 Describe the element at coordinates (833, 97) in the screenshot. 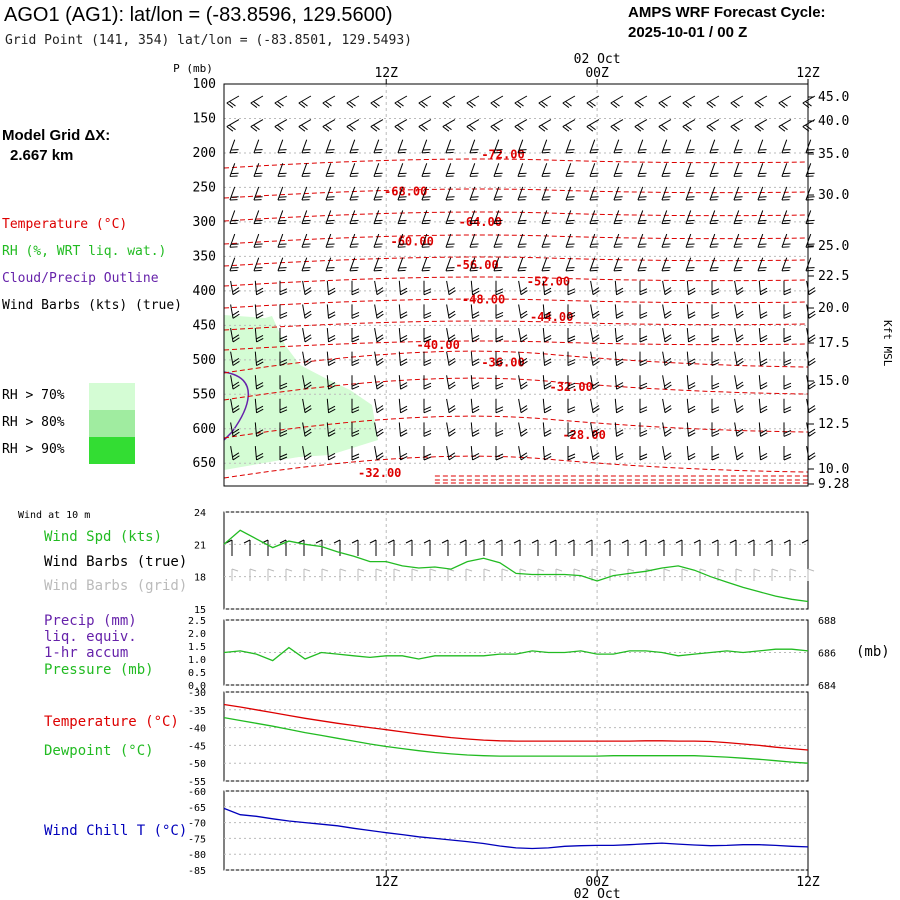

I see `kft-tick-label: 45.0` at that location.